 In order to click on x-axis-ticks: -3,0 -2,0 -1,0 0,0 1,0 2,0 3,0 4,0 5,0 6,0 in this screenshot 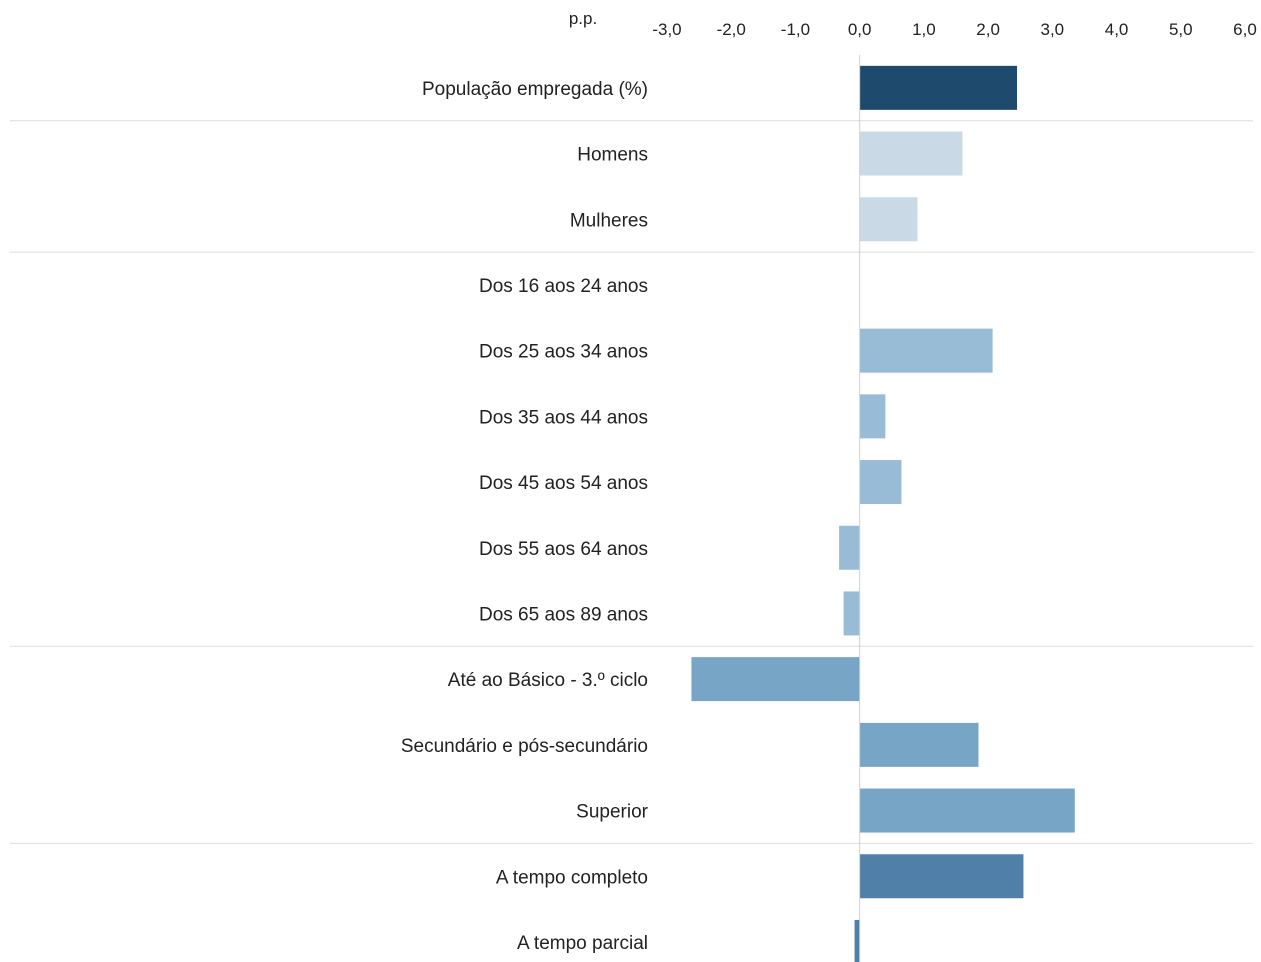, I will do `click(954, 29)`.